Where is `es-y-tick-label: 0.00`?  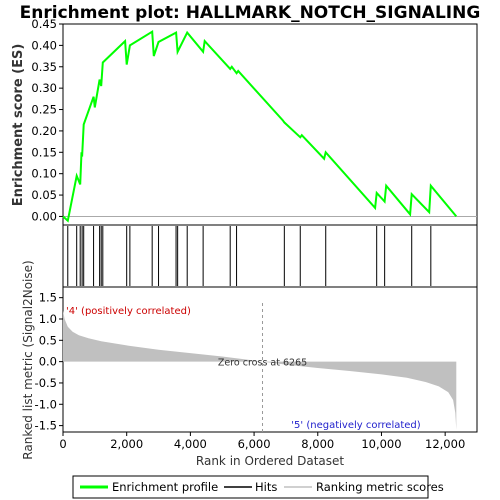 es-y-tick-label: 0.00 is located at coordinates (44, 216).